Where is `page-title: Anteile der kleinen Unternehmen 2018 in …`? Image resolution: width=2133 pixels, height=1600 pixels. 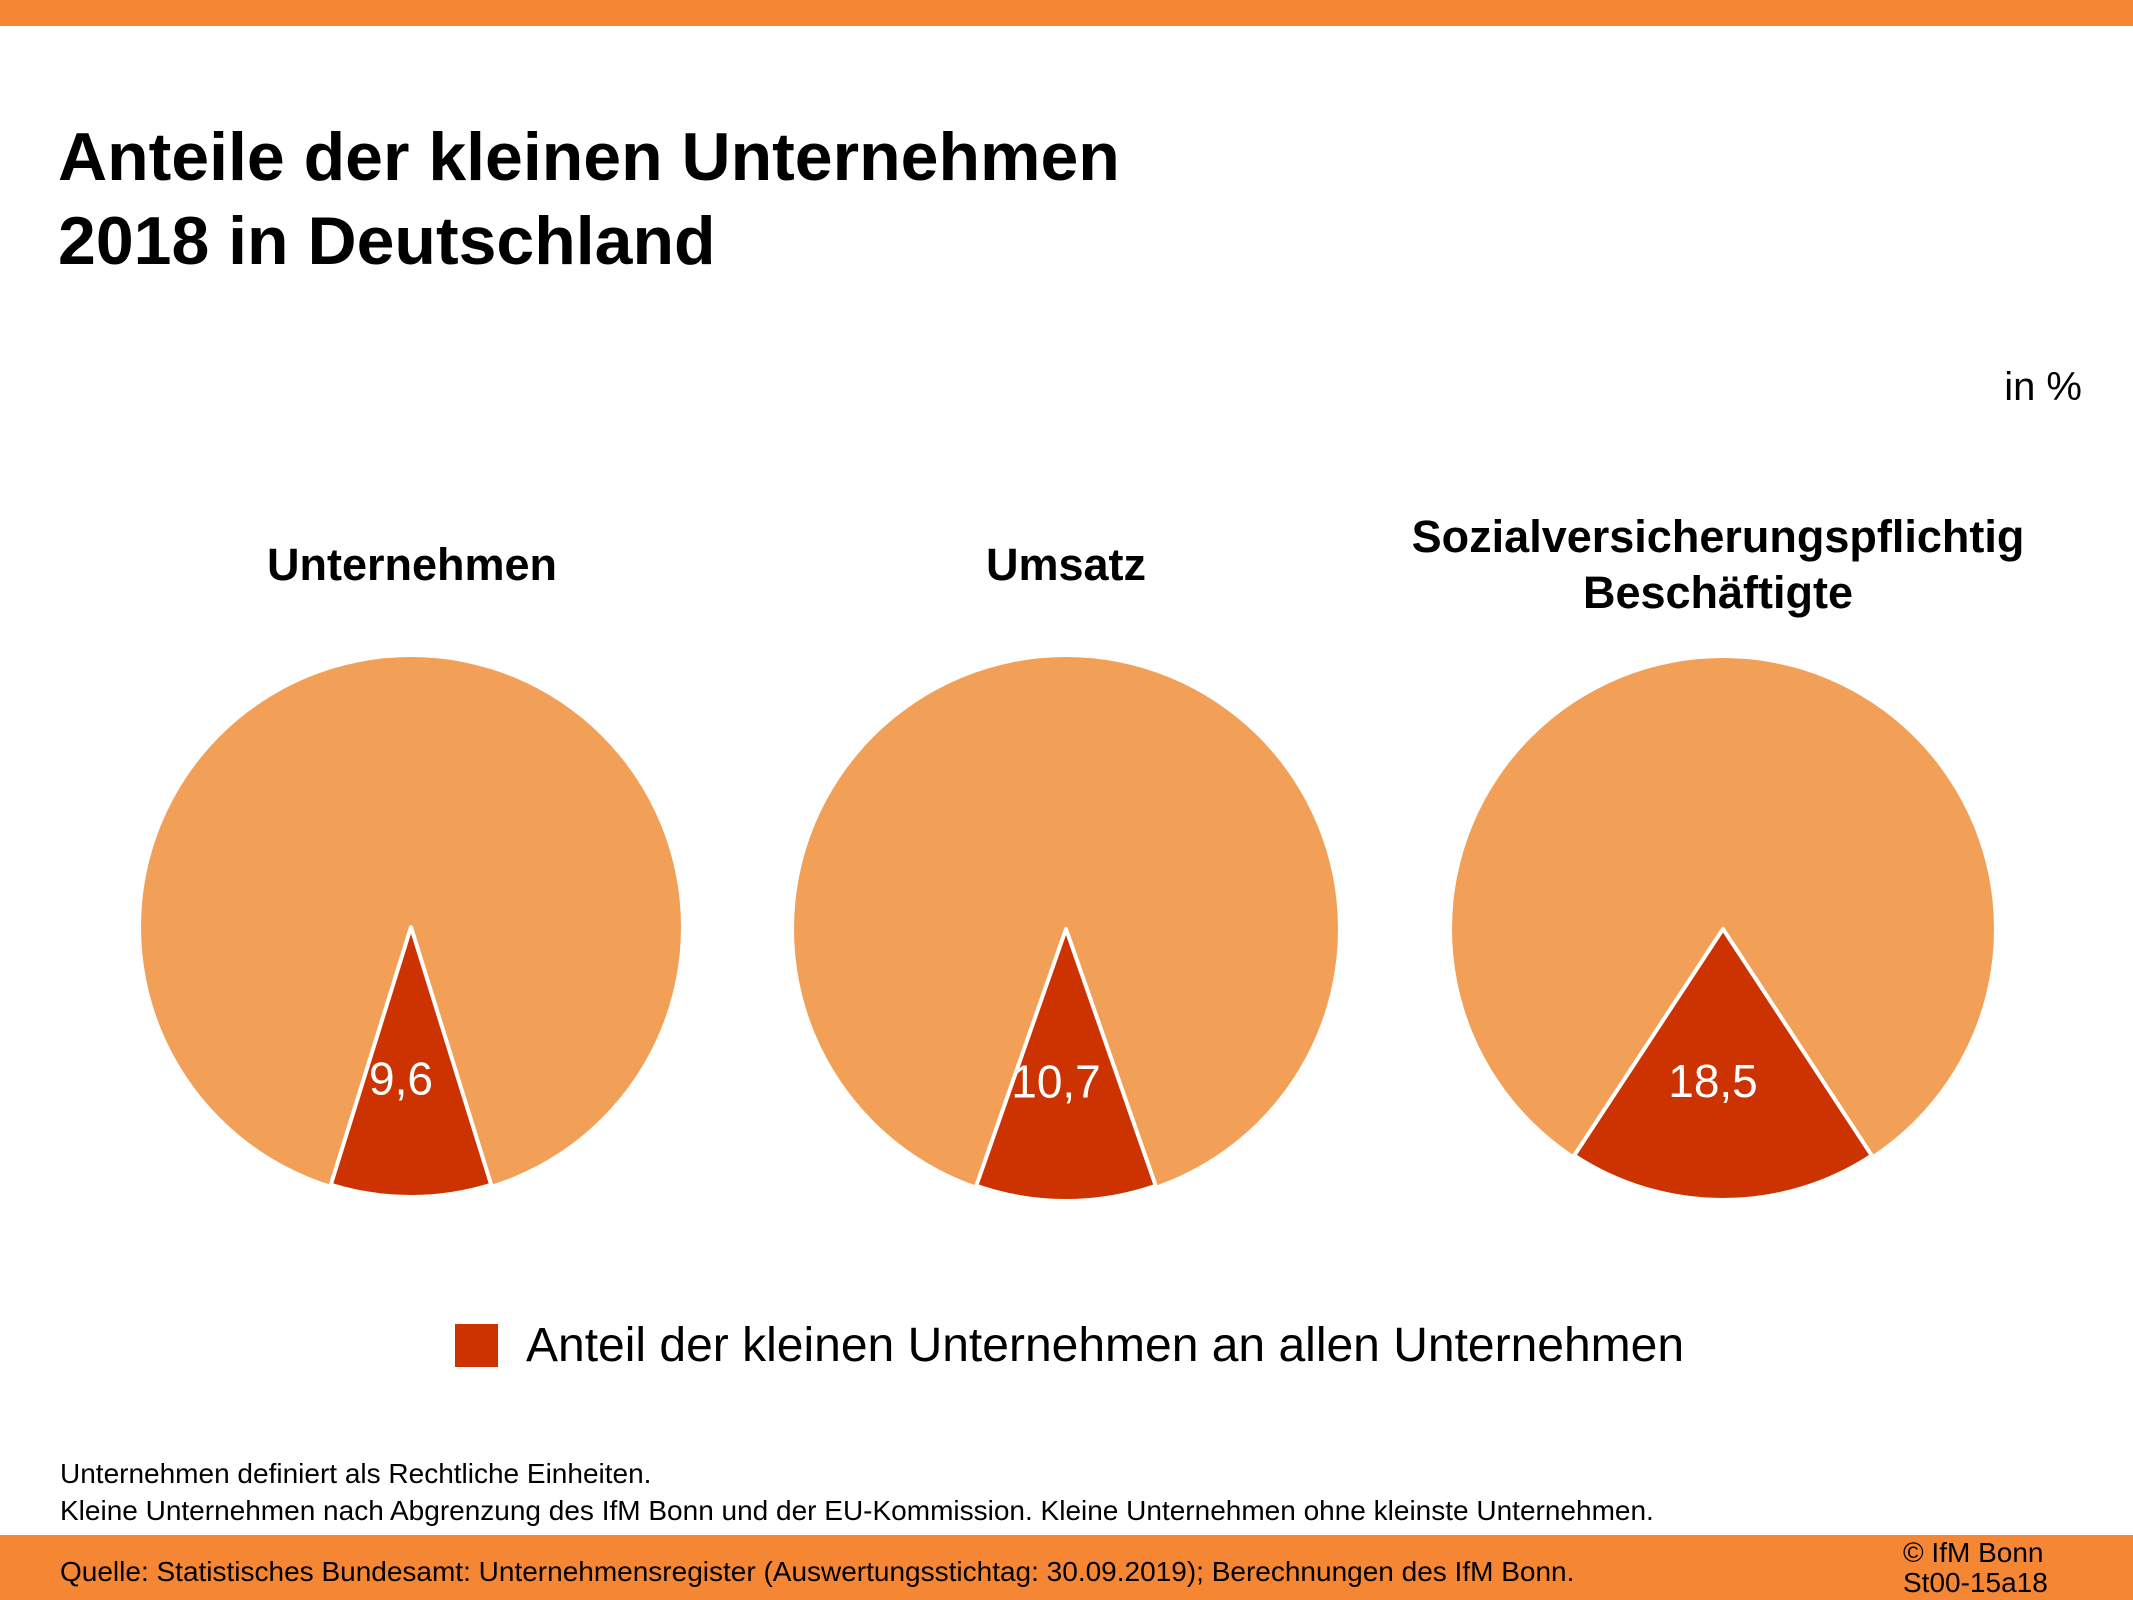 page-title: Anteile der kleinen Unternehmen 2018 in … is located at coordinates (589, 199).